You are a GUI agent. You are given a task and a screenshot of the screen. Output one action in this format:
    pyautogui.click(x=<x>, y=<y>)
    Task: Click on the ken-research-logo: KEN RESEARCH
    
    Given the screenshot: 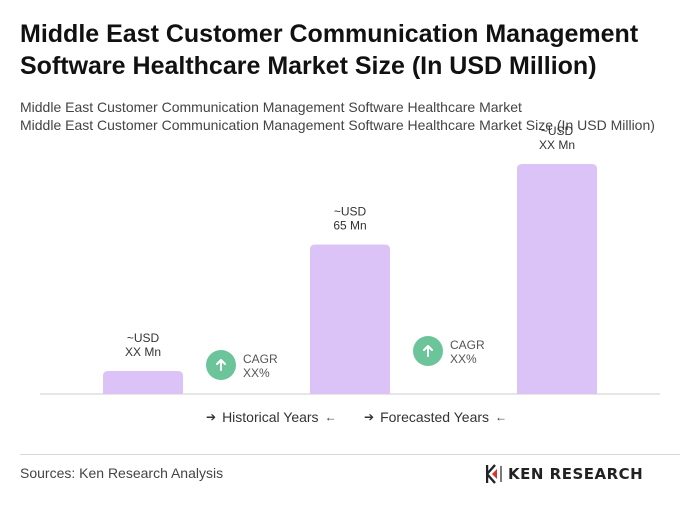 What is the action you would take?
    pyautogui.click(x=564, y=474)
    